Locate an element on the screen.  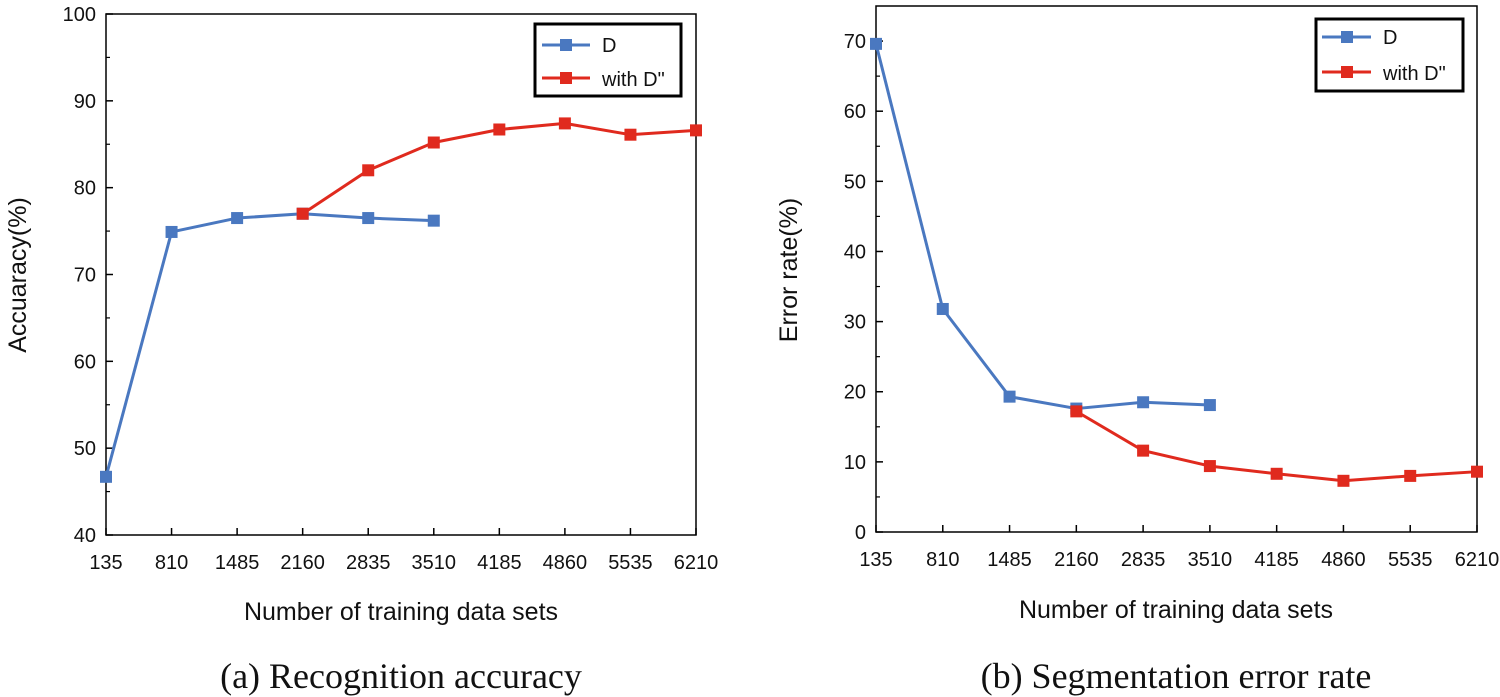
y-ticks: 40 50 60 70 80 90 100 is located at coordinates (88, 275).